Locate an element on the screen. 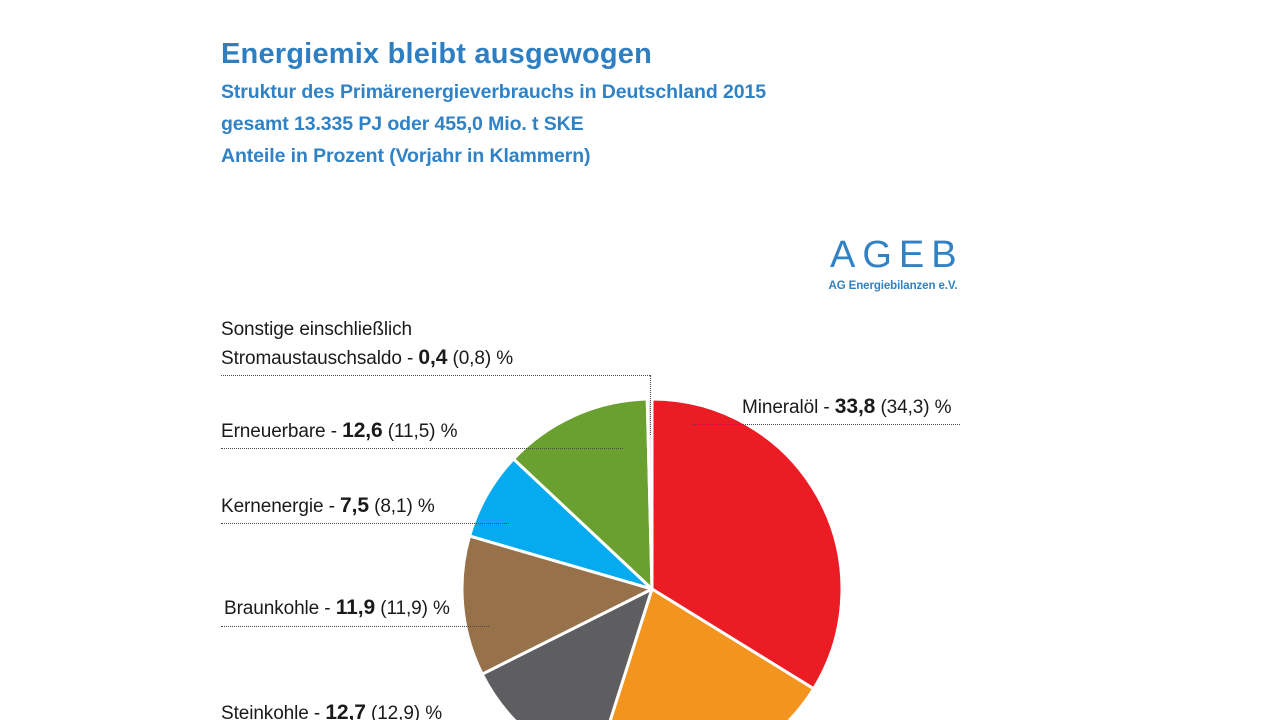 Image resolution: width=1280 pixels, height=720 pixels. subtitle-line-3: Anteile in Prozent (Vorjahr in Klammern) is located at coordinates (406, 156).